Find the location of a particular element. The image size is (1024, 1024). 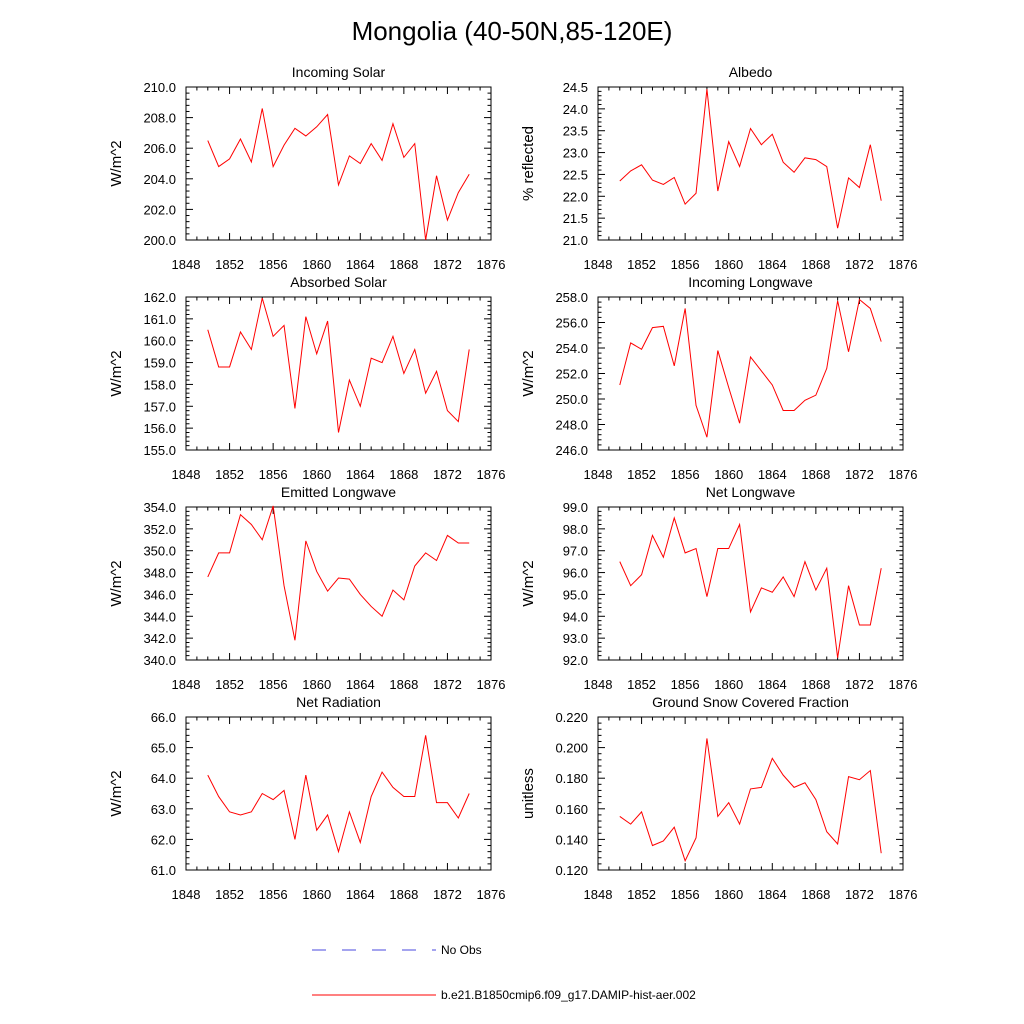

y-tick-label: 254.0 is located at coordinates (571, 348).